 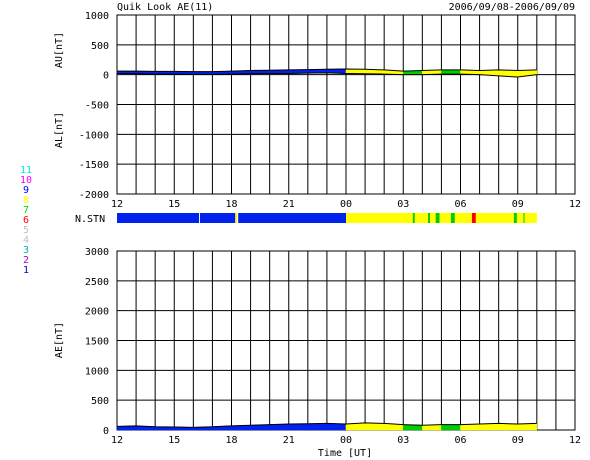 I want to click on station-count-strip, so click(x=327, y=218).